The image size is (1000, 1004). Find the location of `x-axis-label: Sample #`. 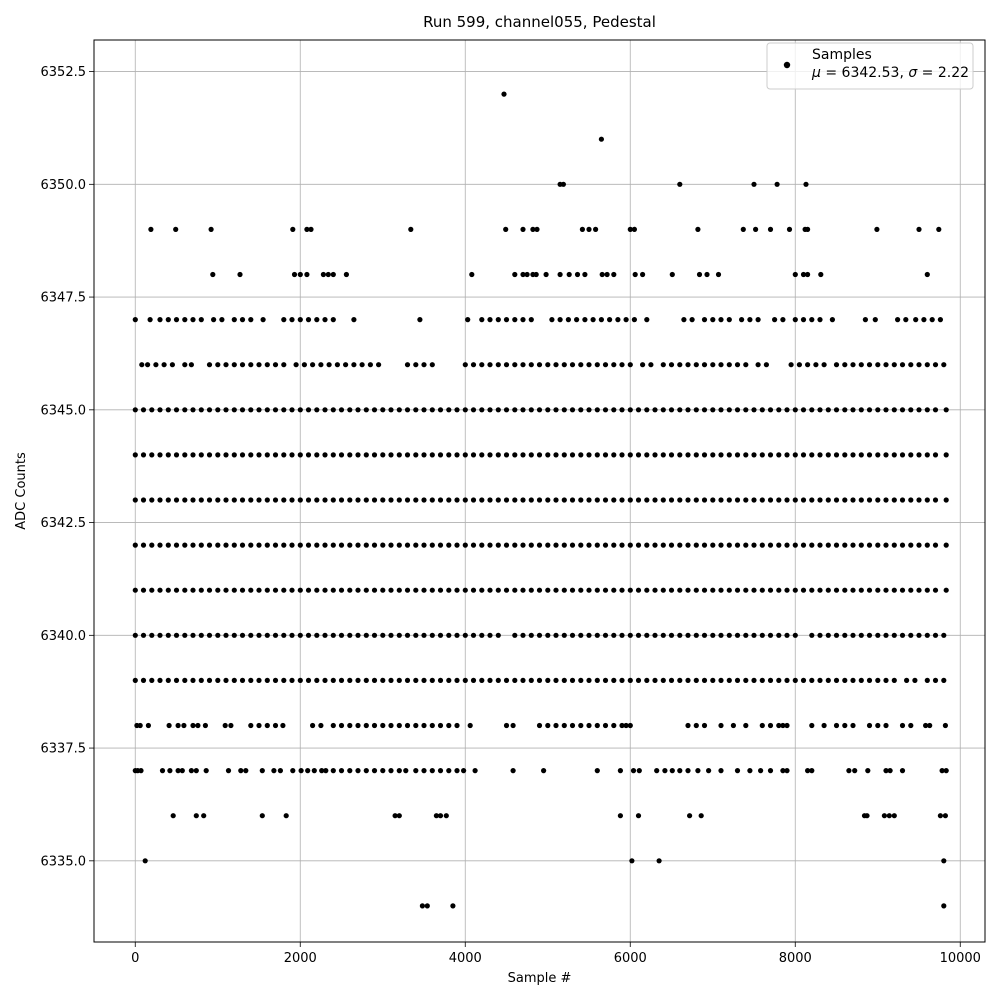

x-axis-label: Sample # is located at coordinates (540, 978).